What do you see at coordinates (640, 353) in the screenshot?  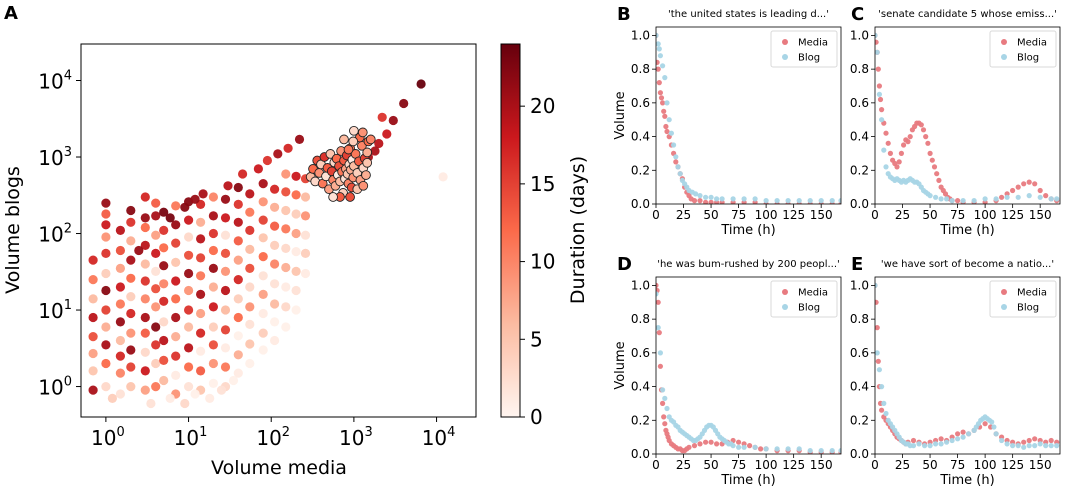 I see `panel-d-y-tick-label: 0.6` at bounding box center [640, 353].